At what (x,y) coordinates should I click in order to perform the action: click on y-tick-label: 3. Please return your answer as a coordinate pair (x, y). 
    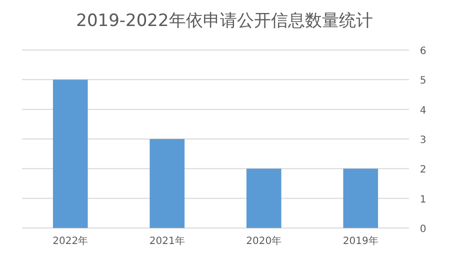
    Looking at the image, I should click on (423, 140).